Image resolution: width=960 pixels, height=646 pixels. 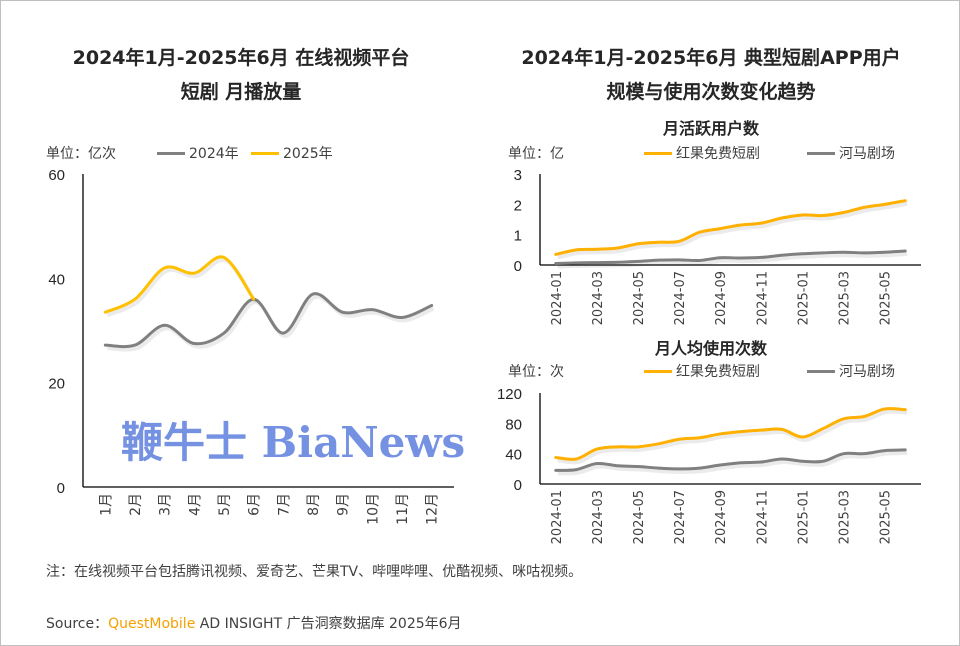 What do you see at coordinates (710, 348) in the screenshot?
I see `usage-chart-title: 月人均使用次数` at bounding box center [710, 348].